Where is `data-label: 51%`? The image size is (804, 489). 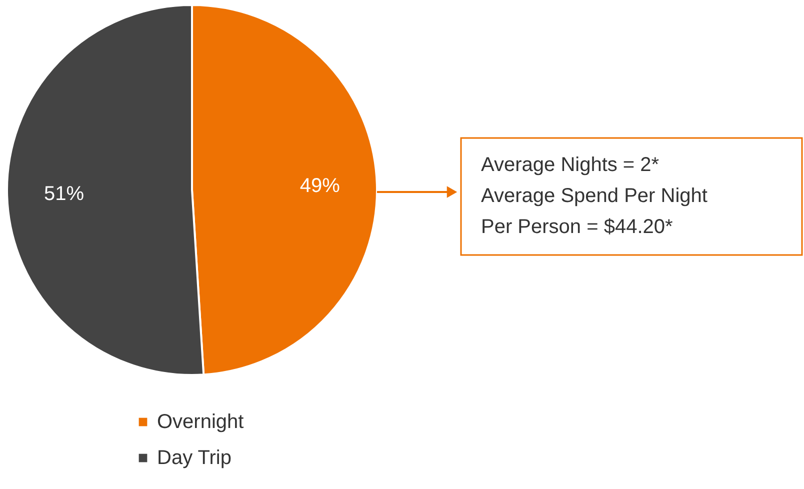
data-label: 51% is located at coordinates (64, 194).